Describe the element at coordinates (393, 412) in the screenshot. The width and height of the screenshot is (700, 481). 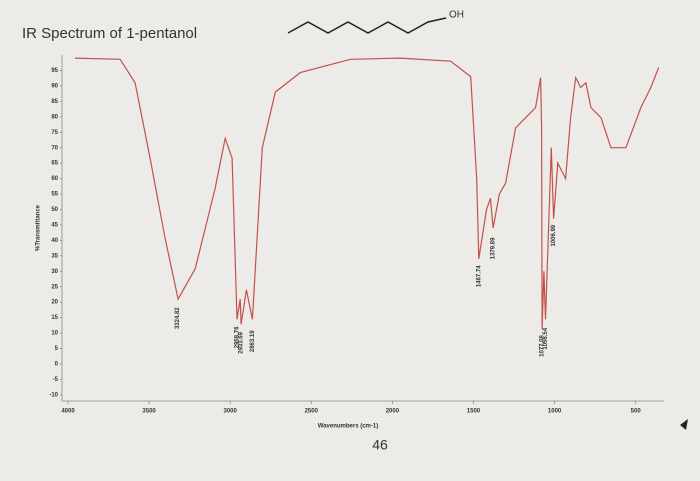
I see `x-tick-label: 2000` at that location.